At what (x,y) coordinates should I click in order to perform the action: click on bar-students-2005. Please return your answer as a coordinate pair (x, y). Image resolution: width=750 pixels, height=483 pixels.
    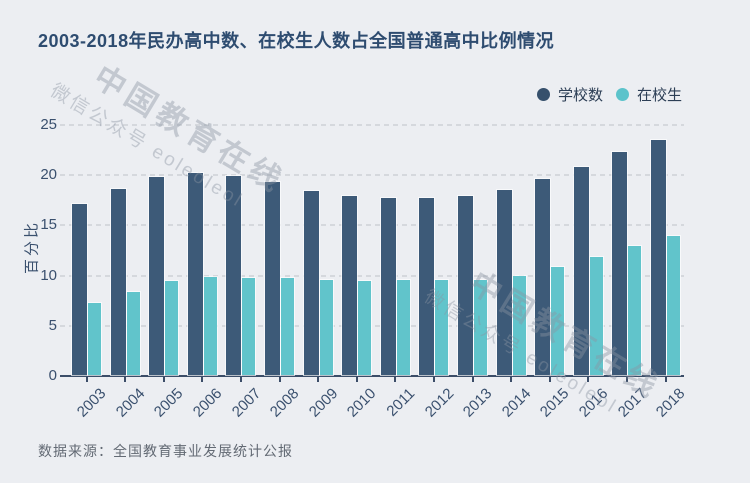
    Looking at the image, I should click on (172, 327).